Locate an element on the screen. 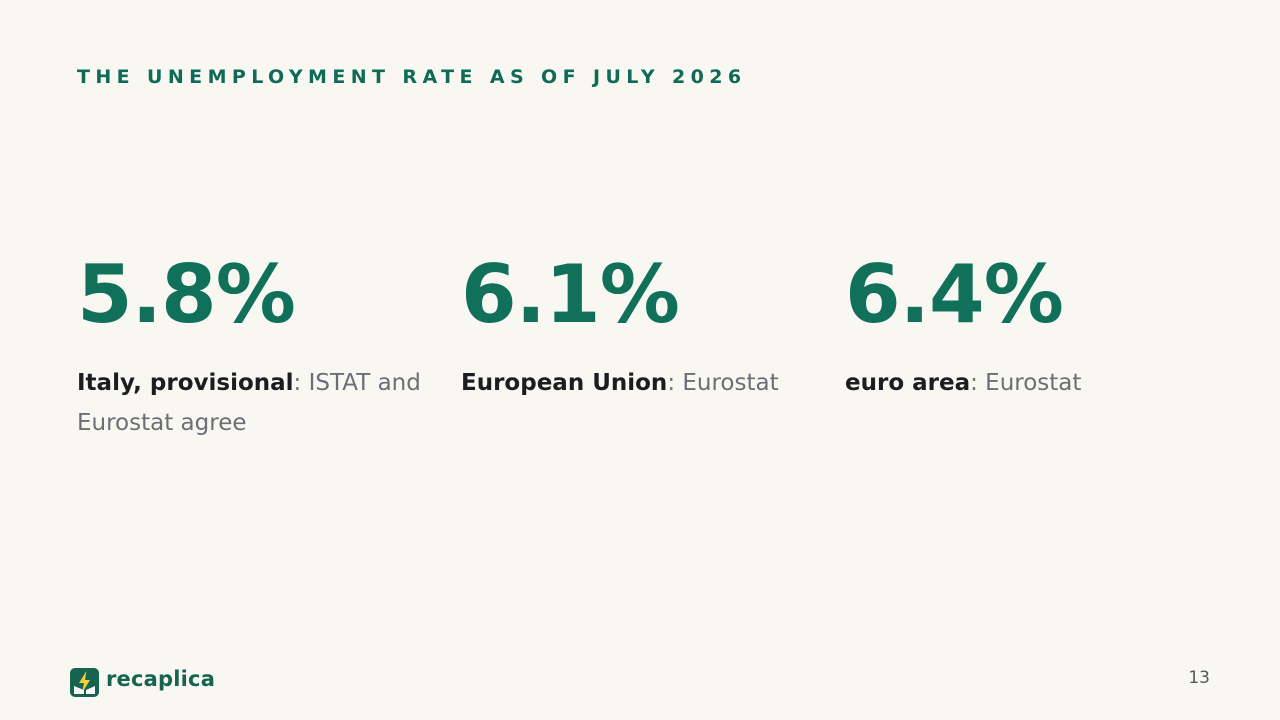 The width and height of the screenshot is (1280, 720). brand-name: recaplica is located at coordinates (161, 678).